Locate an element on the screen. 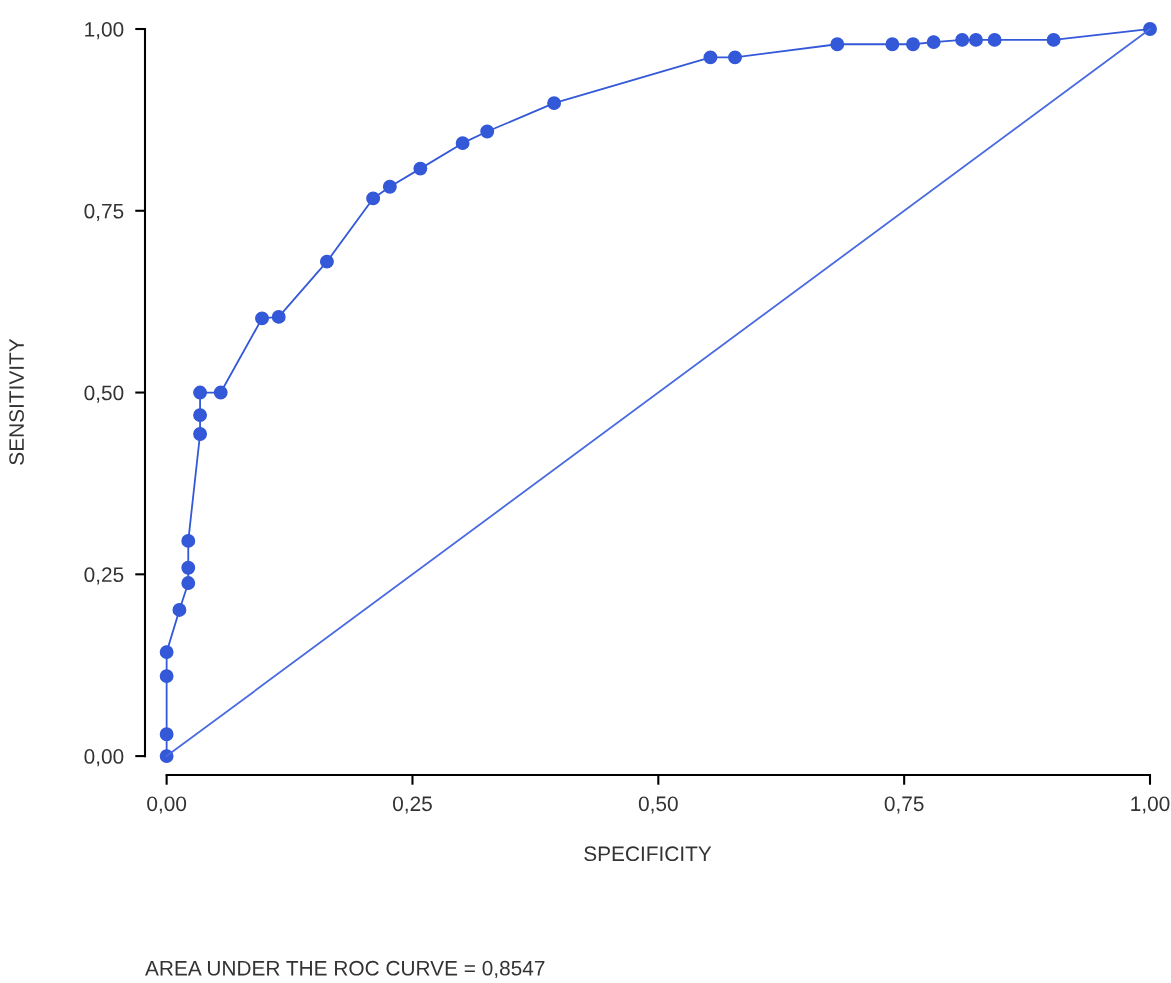 The height and width of the screenshot is (983, 1171). x-axis-title: SPECIFICITY is located at coordinates (648, 854).